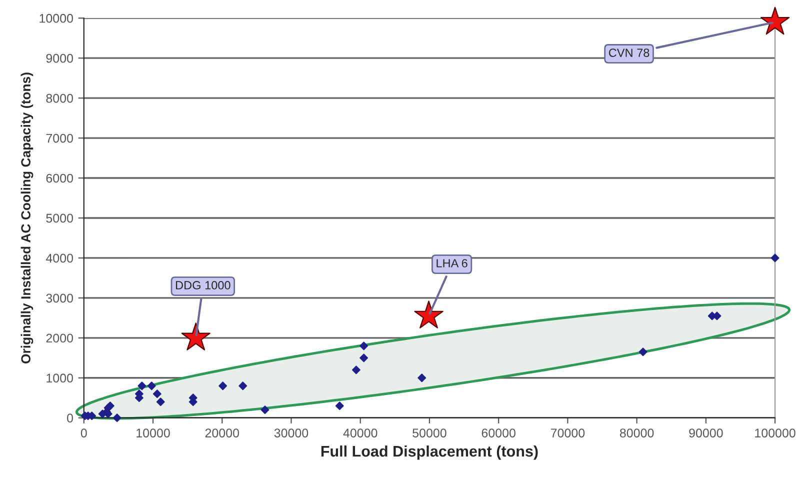  What do you see at coordinates (59, 298) in the screenshot?
I see `y-tick-label: 3000` at bounding box center [59, 298].